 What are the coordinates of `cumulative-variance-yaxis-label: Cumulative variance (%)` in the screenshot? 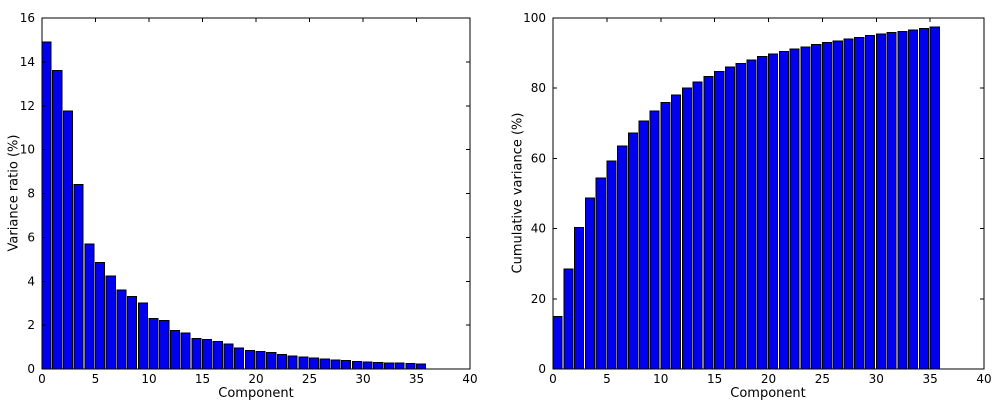 It's located at (518, 193).